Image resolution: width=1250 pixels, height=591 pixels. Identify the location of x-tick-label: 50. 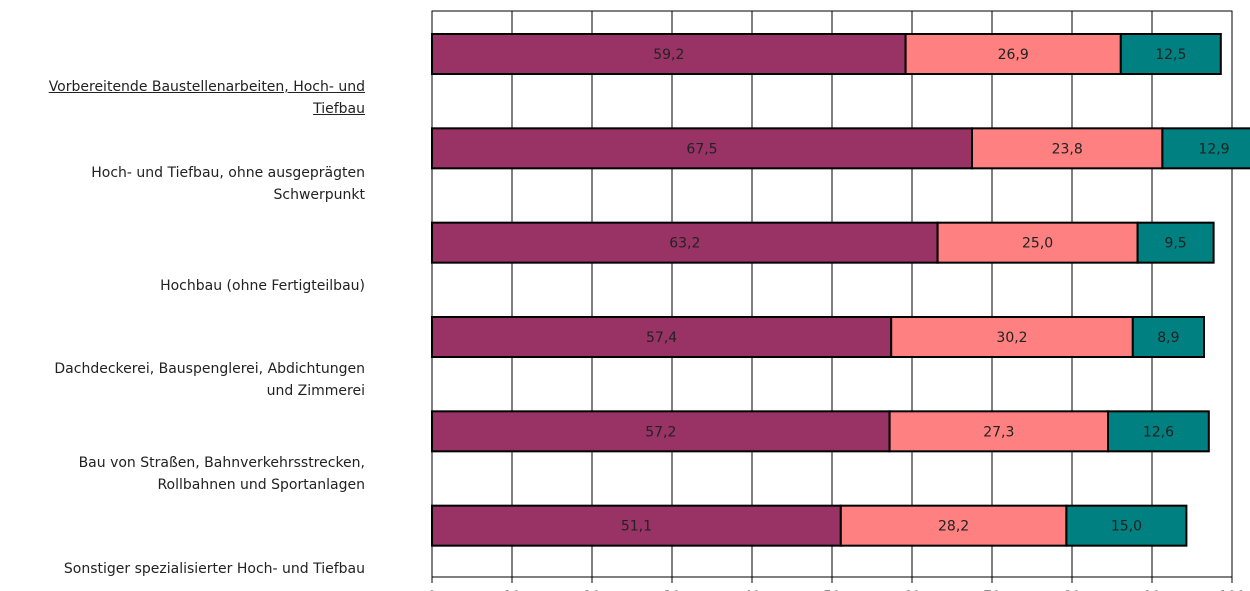
(832, 590).